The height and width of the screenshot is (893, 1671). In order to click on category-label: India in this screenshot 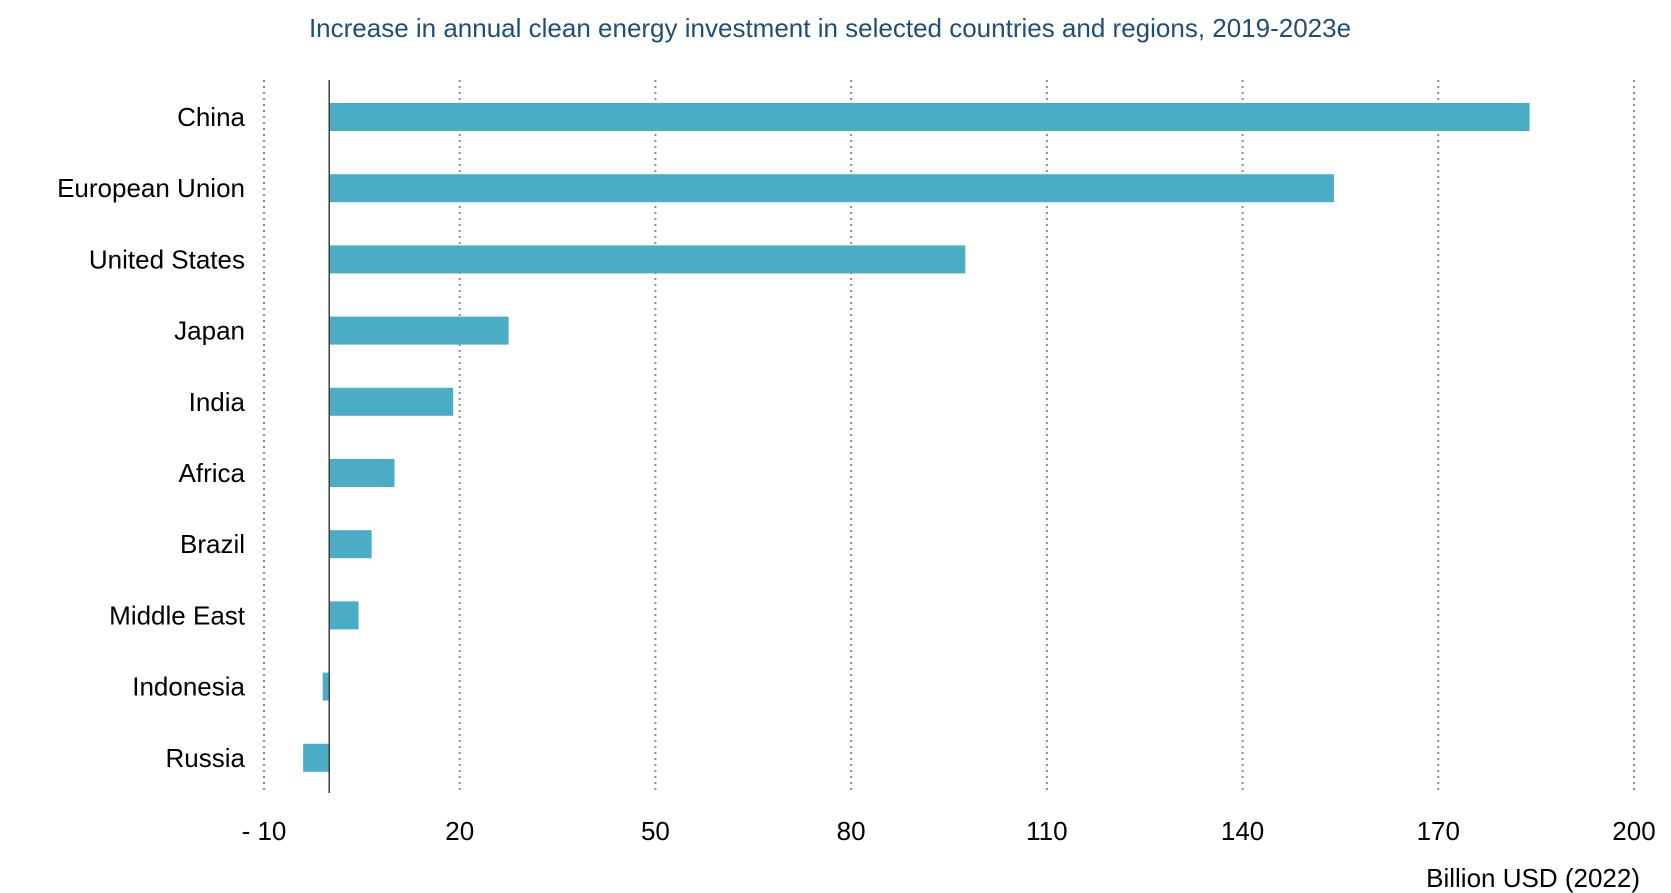, I will do `click(217, 402)`.